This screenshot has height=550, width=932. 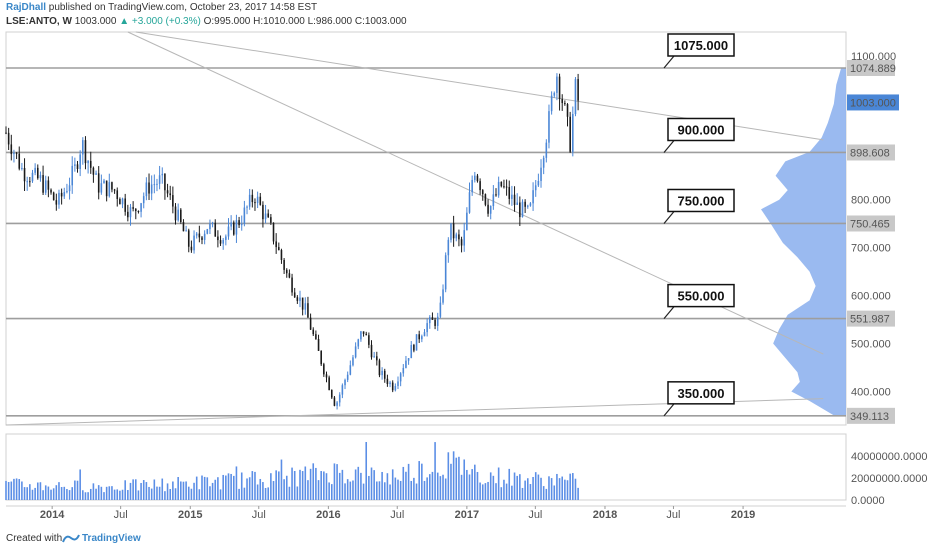 I want to click on callout-pointer, so click(x=669, y=62).